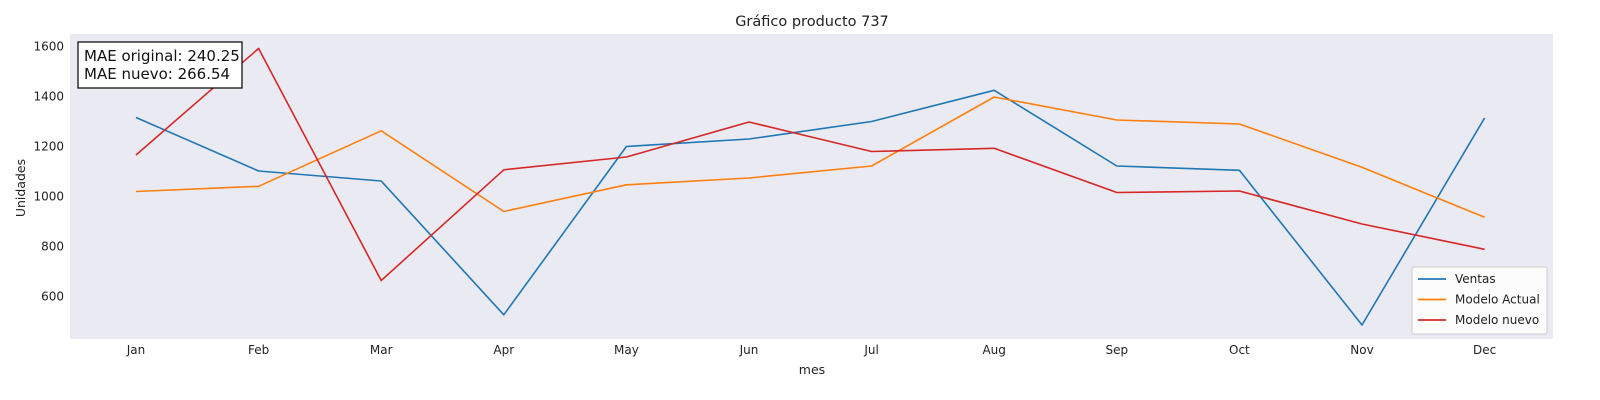 The image size is (1600, 400). Describe the element at coordinates (48, 172) in the screenshot. I see `y-axis-ticks: 600 800 1000 1200 1400 1600` at that location.